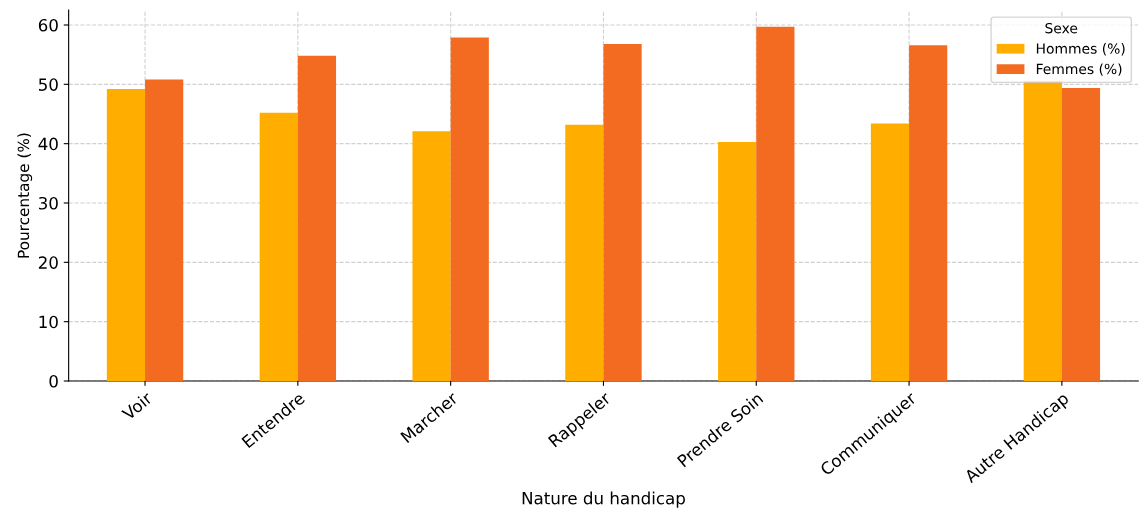 This screenshot has height=508, width=1144. I want to click on x-tick-label: Voir, so click(137, 405).